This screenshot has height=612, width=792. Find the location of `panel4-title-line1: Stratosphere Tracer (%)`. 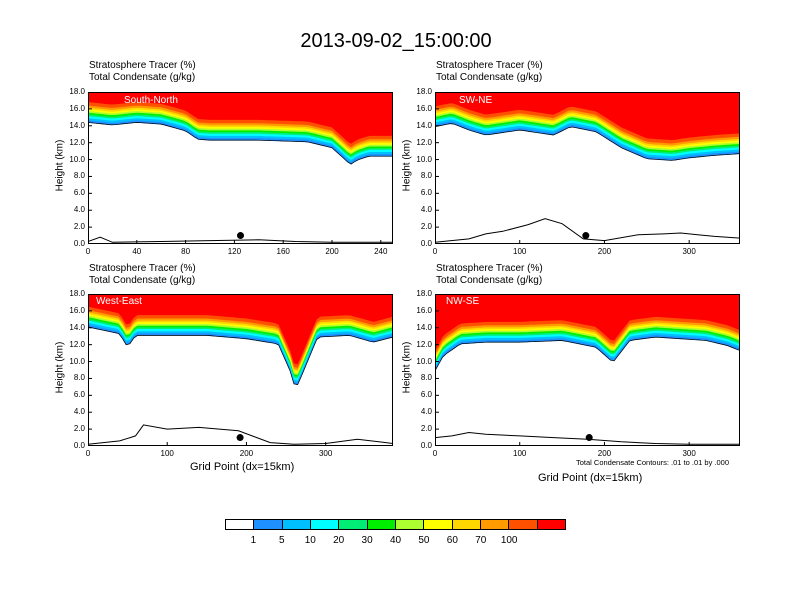

panel4-title-line1: Stratosphere Tracer (%) is located at coordinates (489, 268).